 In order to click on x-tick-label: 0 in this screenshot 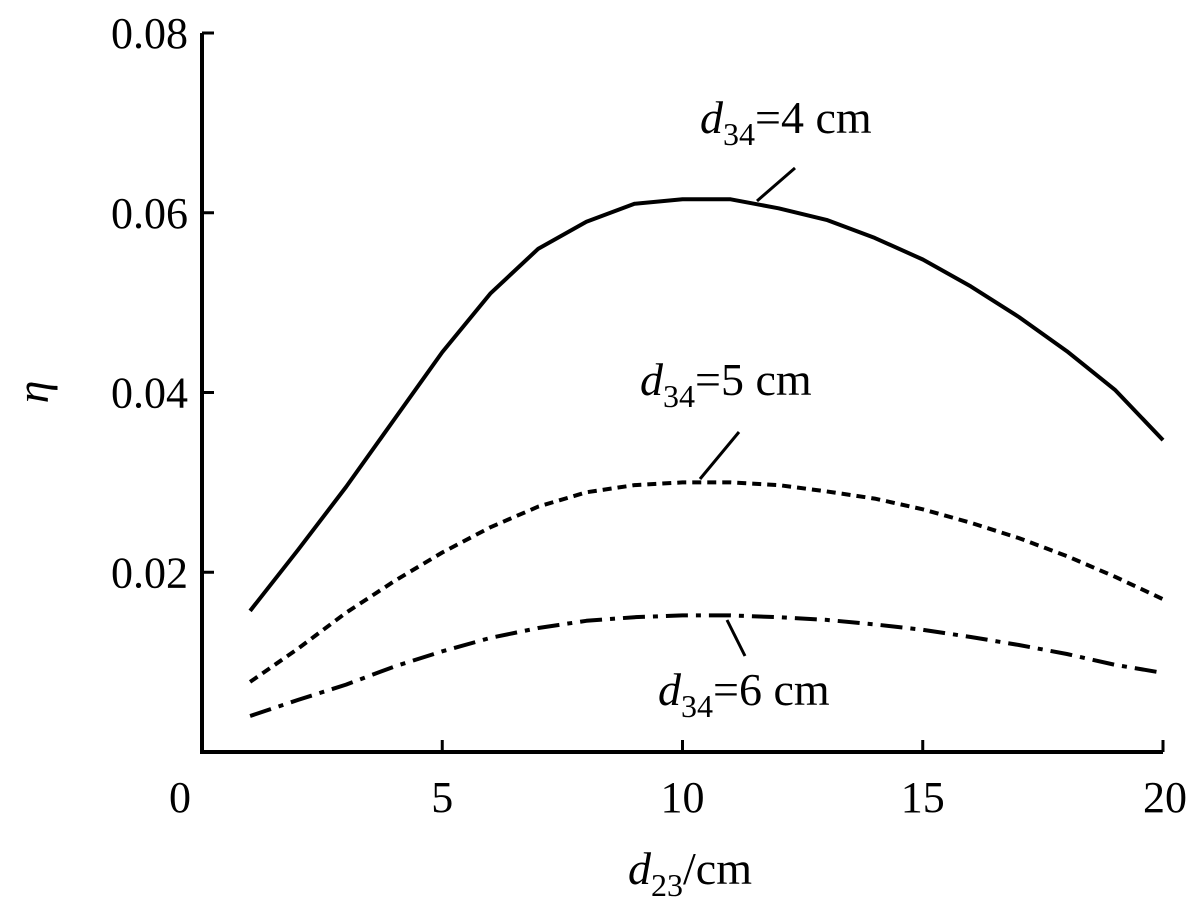, I will do `click(180, 797)`.